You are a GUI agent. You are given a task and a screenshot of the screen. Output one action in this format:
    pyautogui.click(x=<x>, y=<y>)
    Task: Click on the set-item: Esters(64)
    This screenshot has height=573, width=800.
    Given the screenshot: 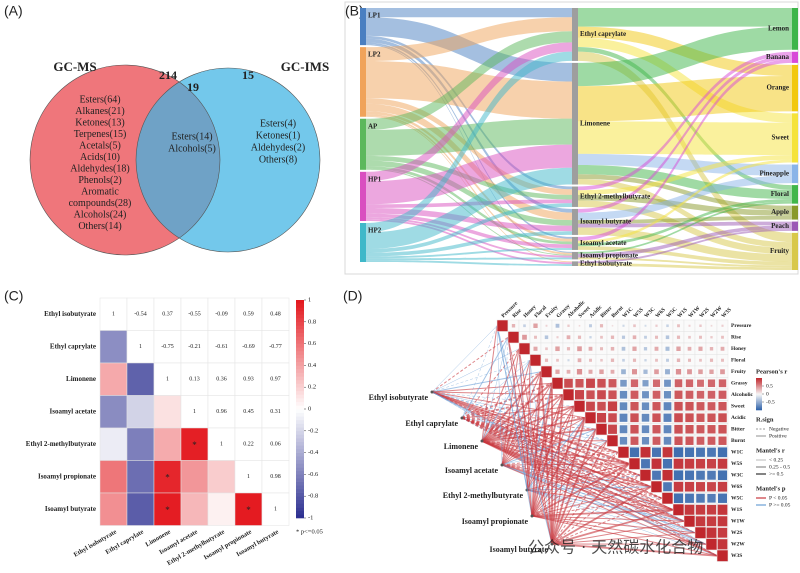 What is the action you would take?
    pyautogui.click(x=99, y=99)
    